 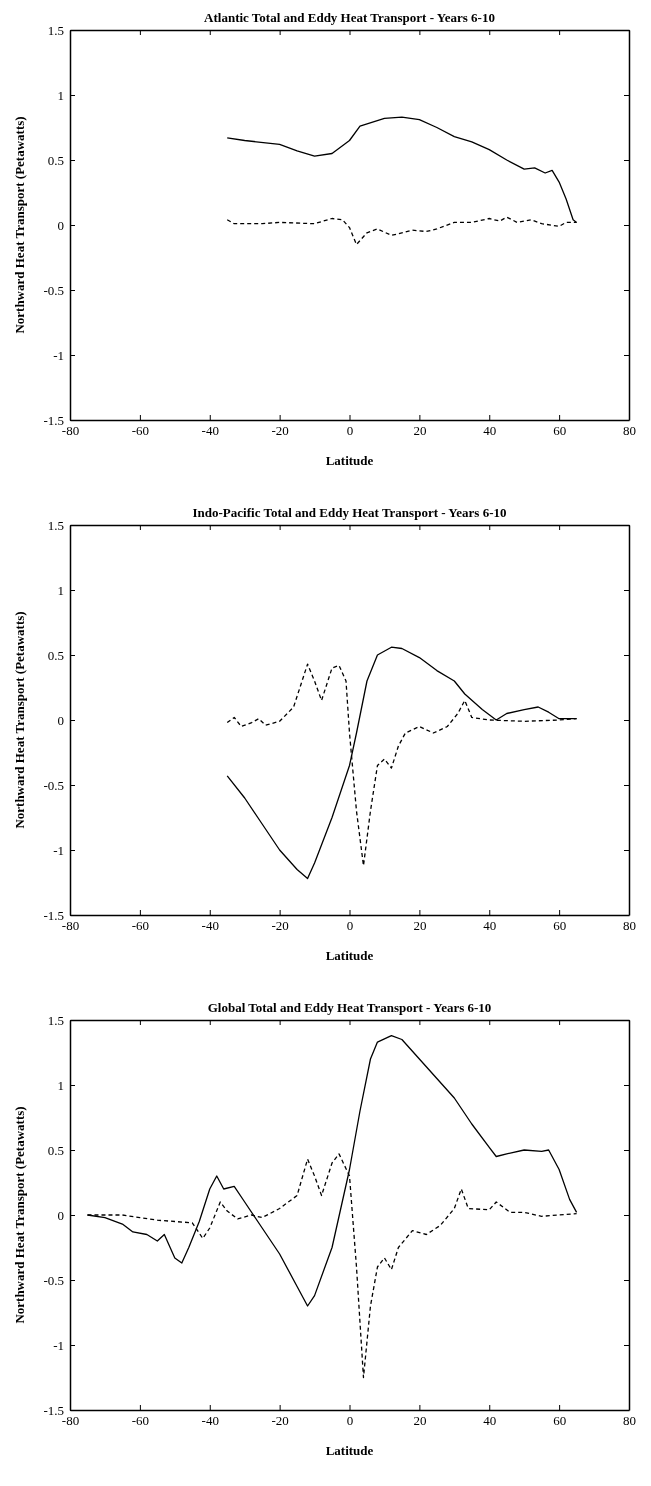 I want to click on chart-title: Global Total and Eddy Heat Transport - Years 6-10, so click(x=349, y=1007).